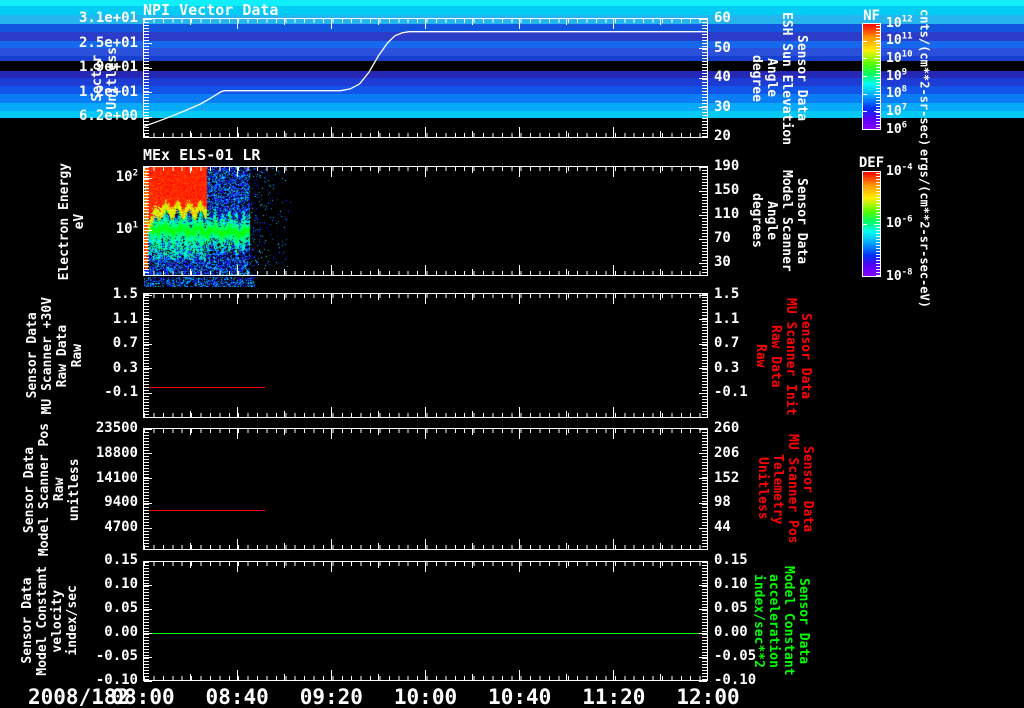  What do you see at coordinates (735, 656) in the screenshot?
I see `y-tick-label-right: -0.05` at bounding box center [735, 656].